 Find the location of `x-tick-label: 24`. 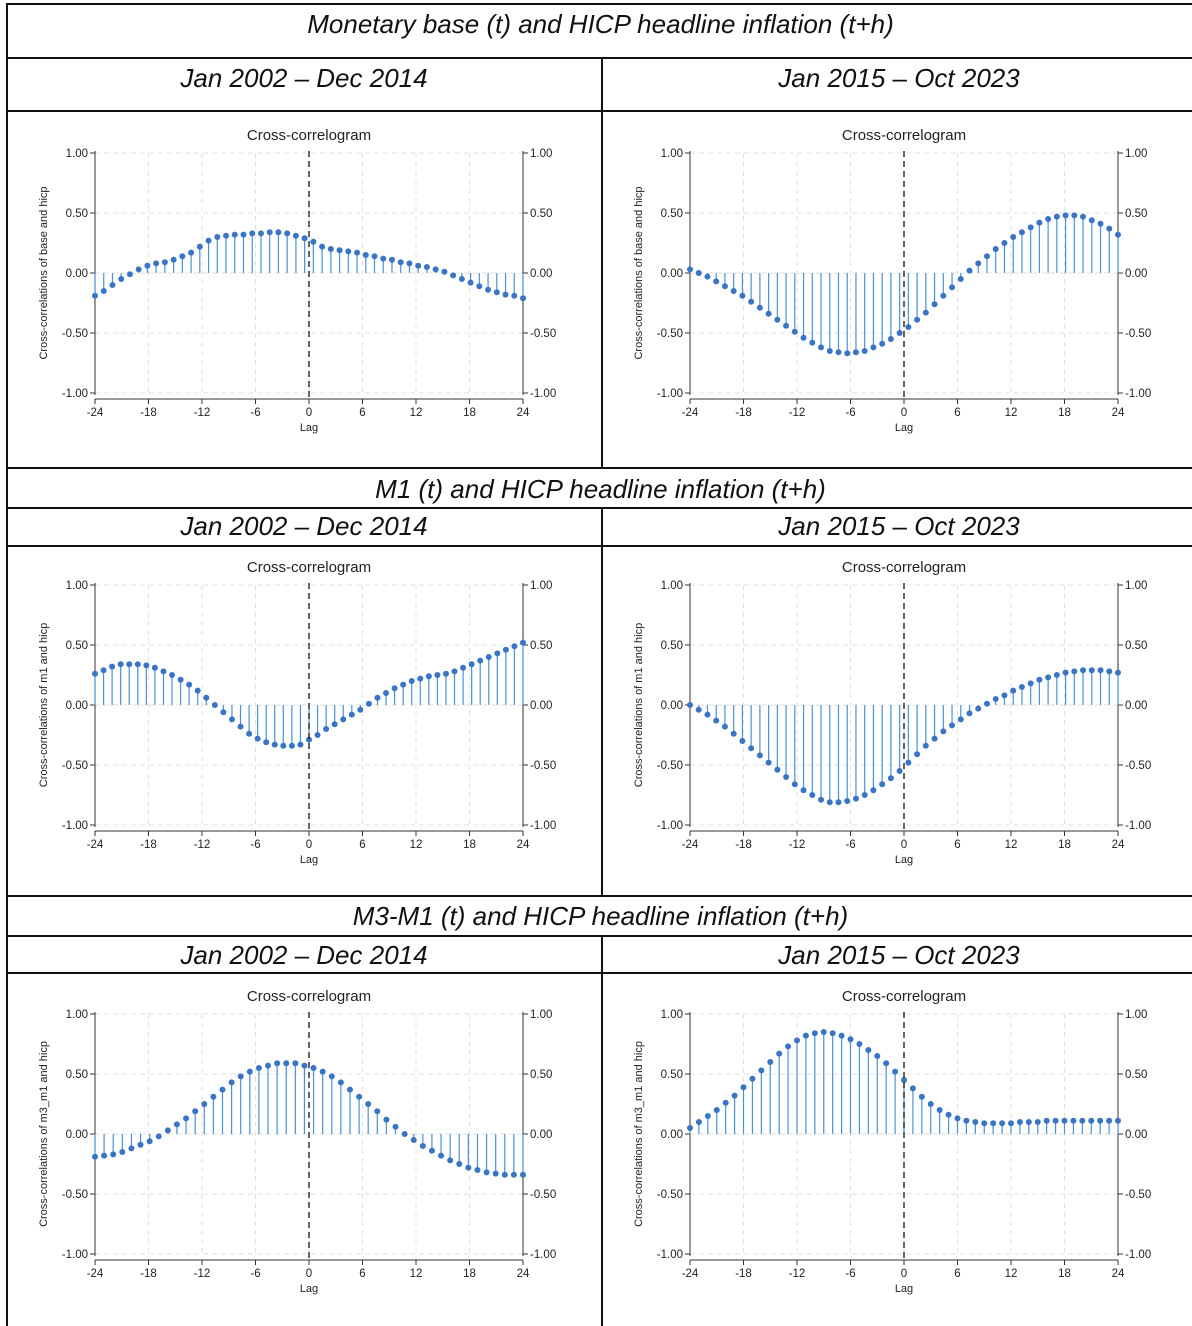

x-tick-label: 24 is located at coordinates (1118, 845).